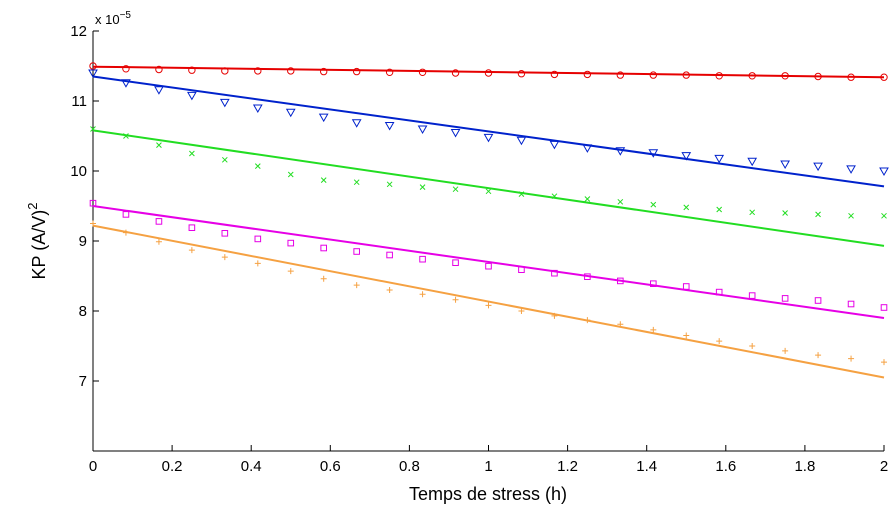  I want to click on x-tick-label: 0, so click(93, 466).